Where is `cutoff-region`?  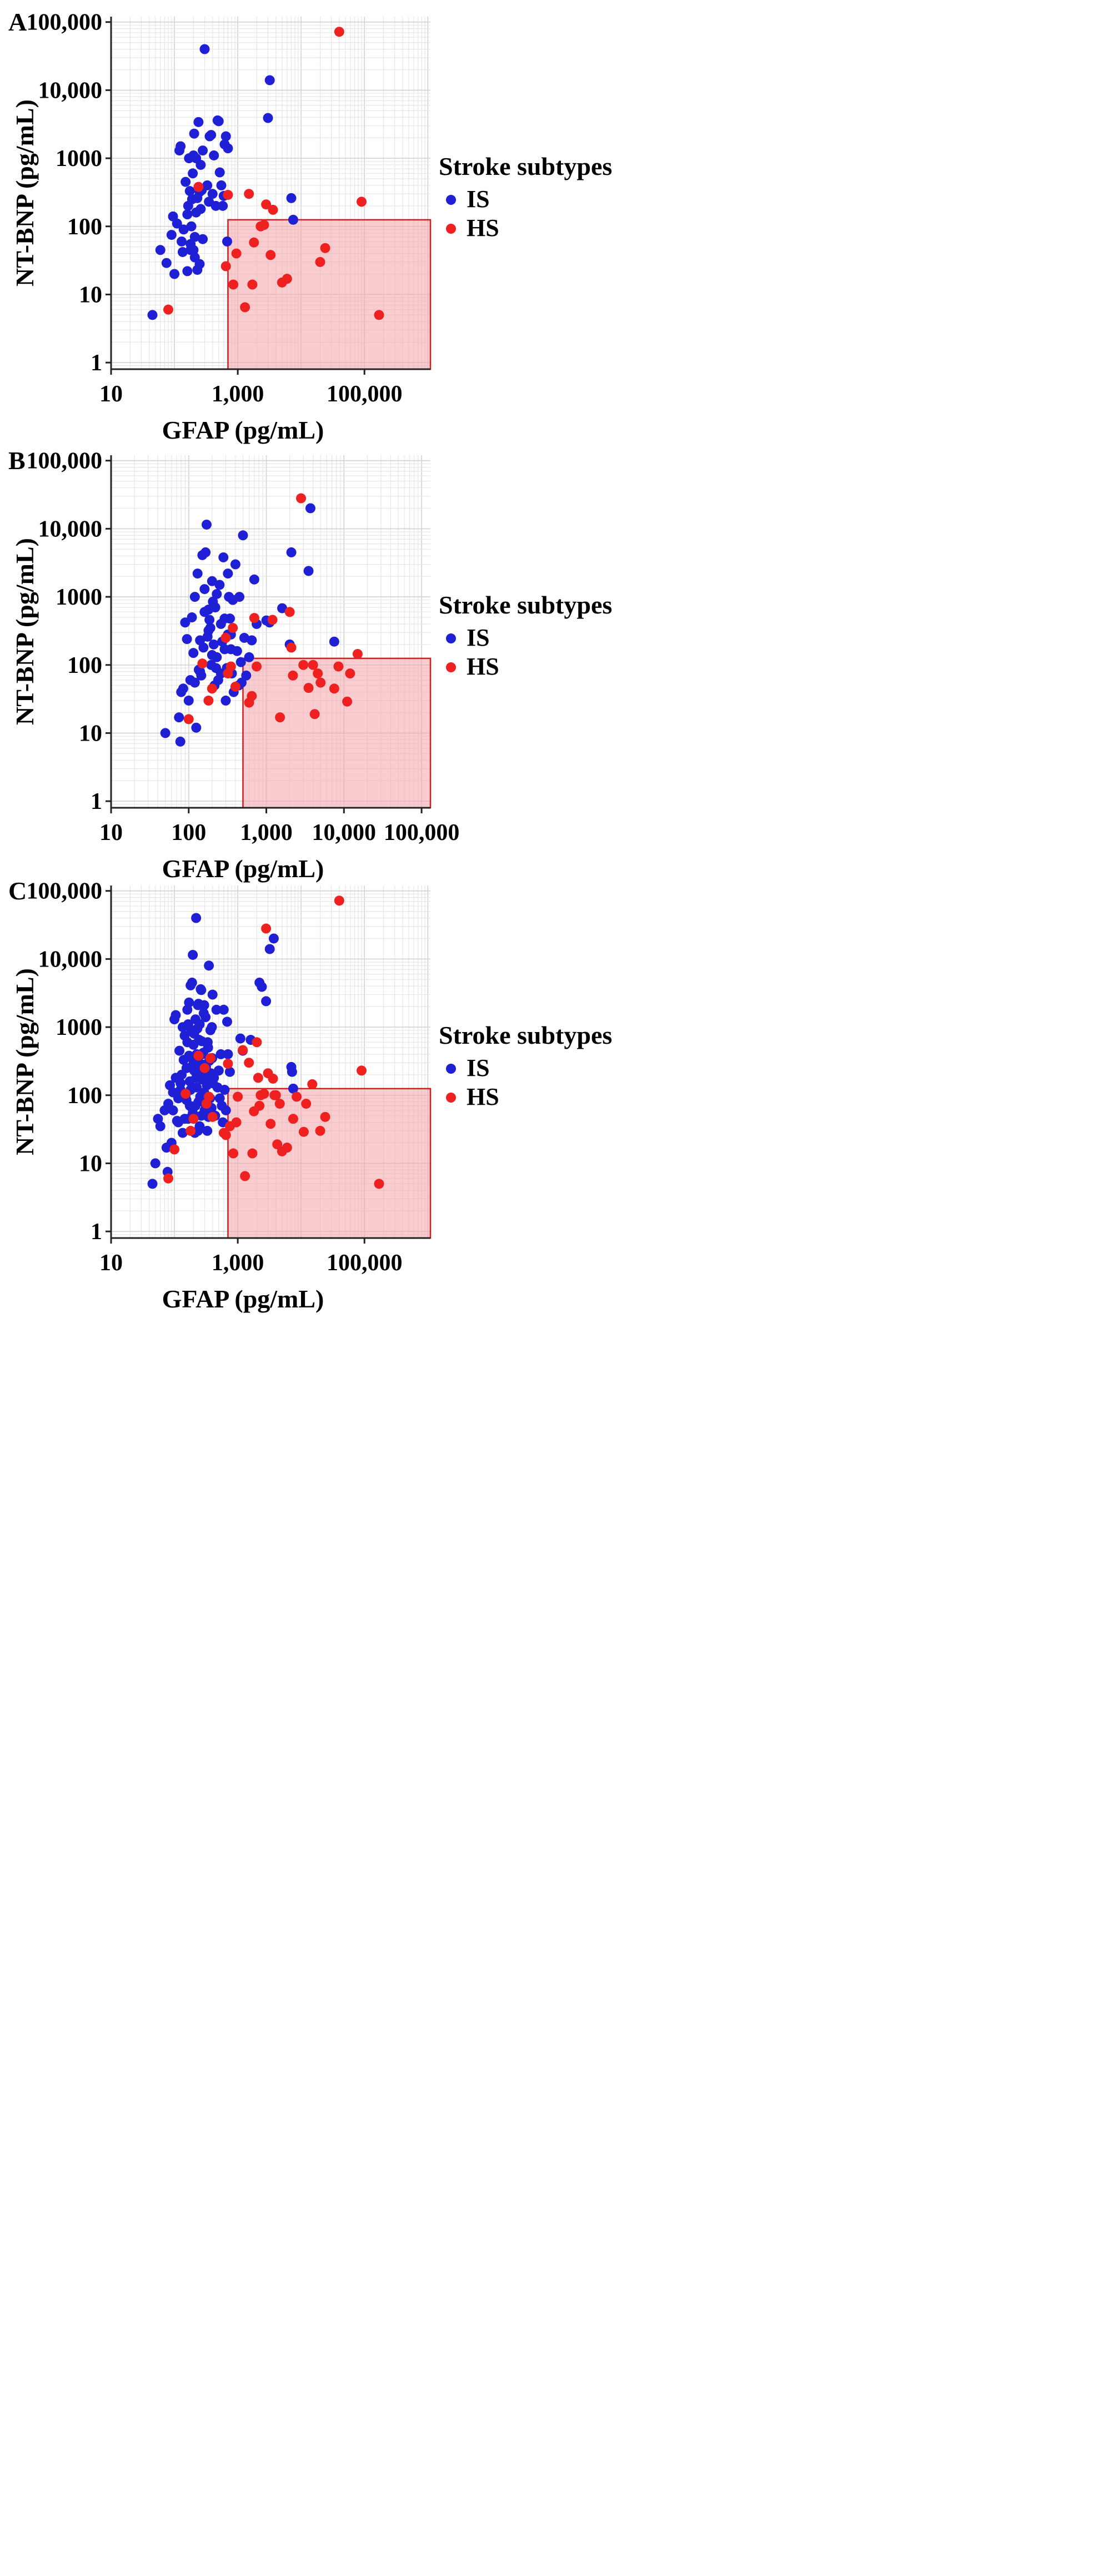 cutoff-region is located at coordinates (330, 294).